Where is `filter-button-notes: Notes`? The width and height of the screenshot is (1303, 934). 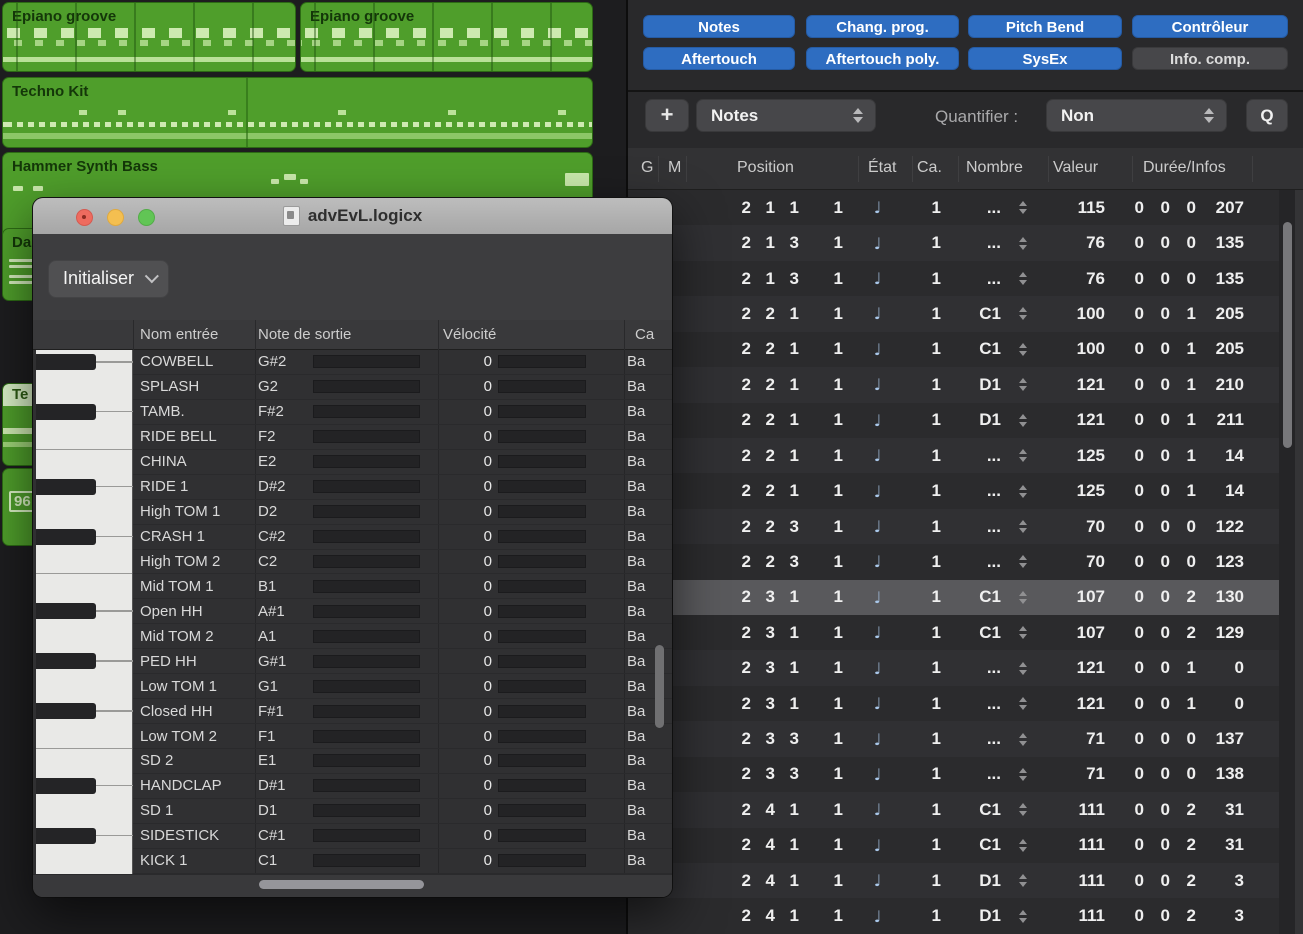
filter-button-notes: Notes is located at coordinates (719, 26).